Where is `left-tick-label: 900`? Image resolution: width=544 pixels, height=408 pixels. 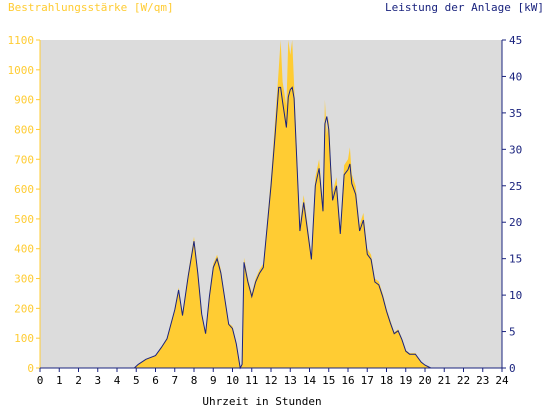
left-tick-label: 900 is located at coordinates (24, 100).